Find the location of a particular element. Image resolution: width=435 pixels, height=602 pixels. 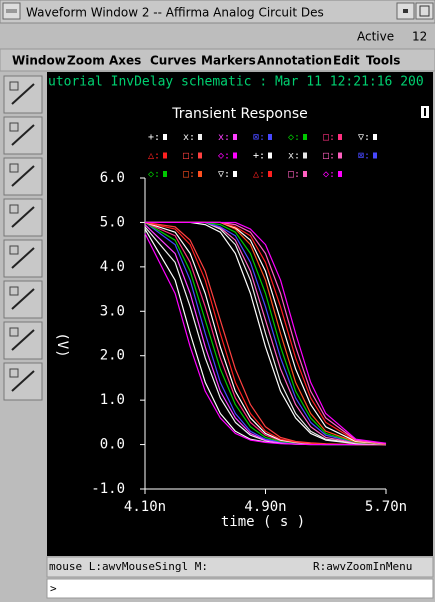

tool-buttons is located at coordinates (23, 238).